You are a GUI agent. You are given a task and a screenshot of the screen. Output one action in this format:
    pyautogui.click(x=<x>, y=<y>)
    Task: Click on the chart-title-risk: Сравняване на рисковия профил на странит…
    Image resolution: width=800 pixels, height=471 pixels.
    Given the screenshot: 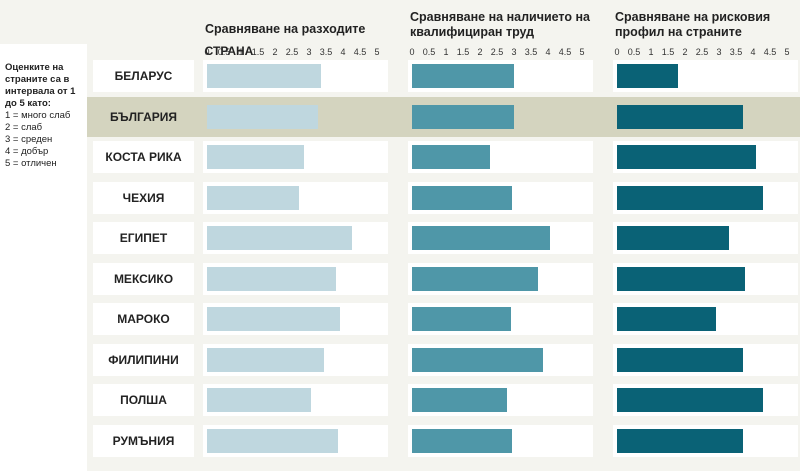 What is the action you would take?
    pyautogui.click(x=693, y=24)
    